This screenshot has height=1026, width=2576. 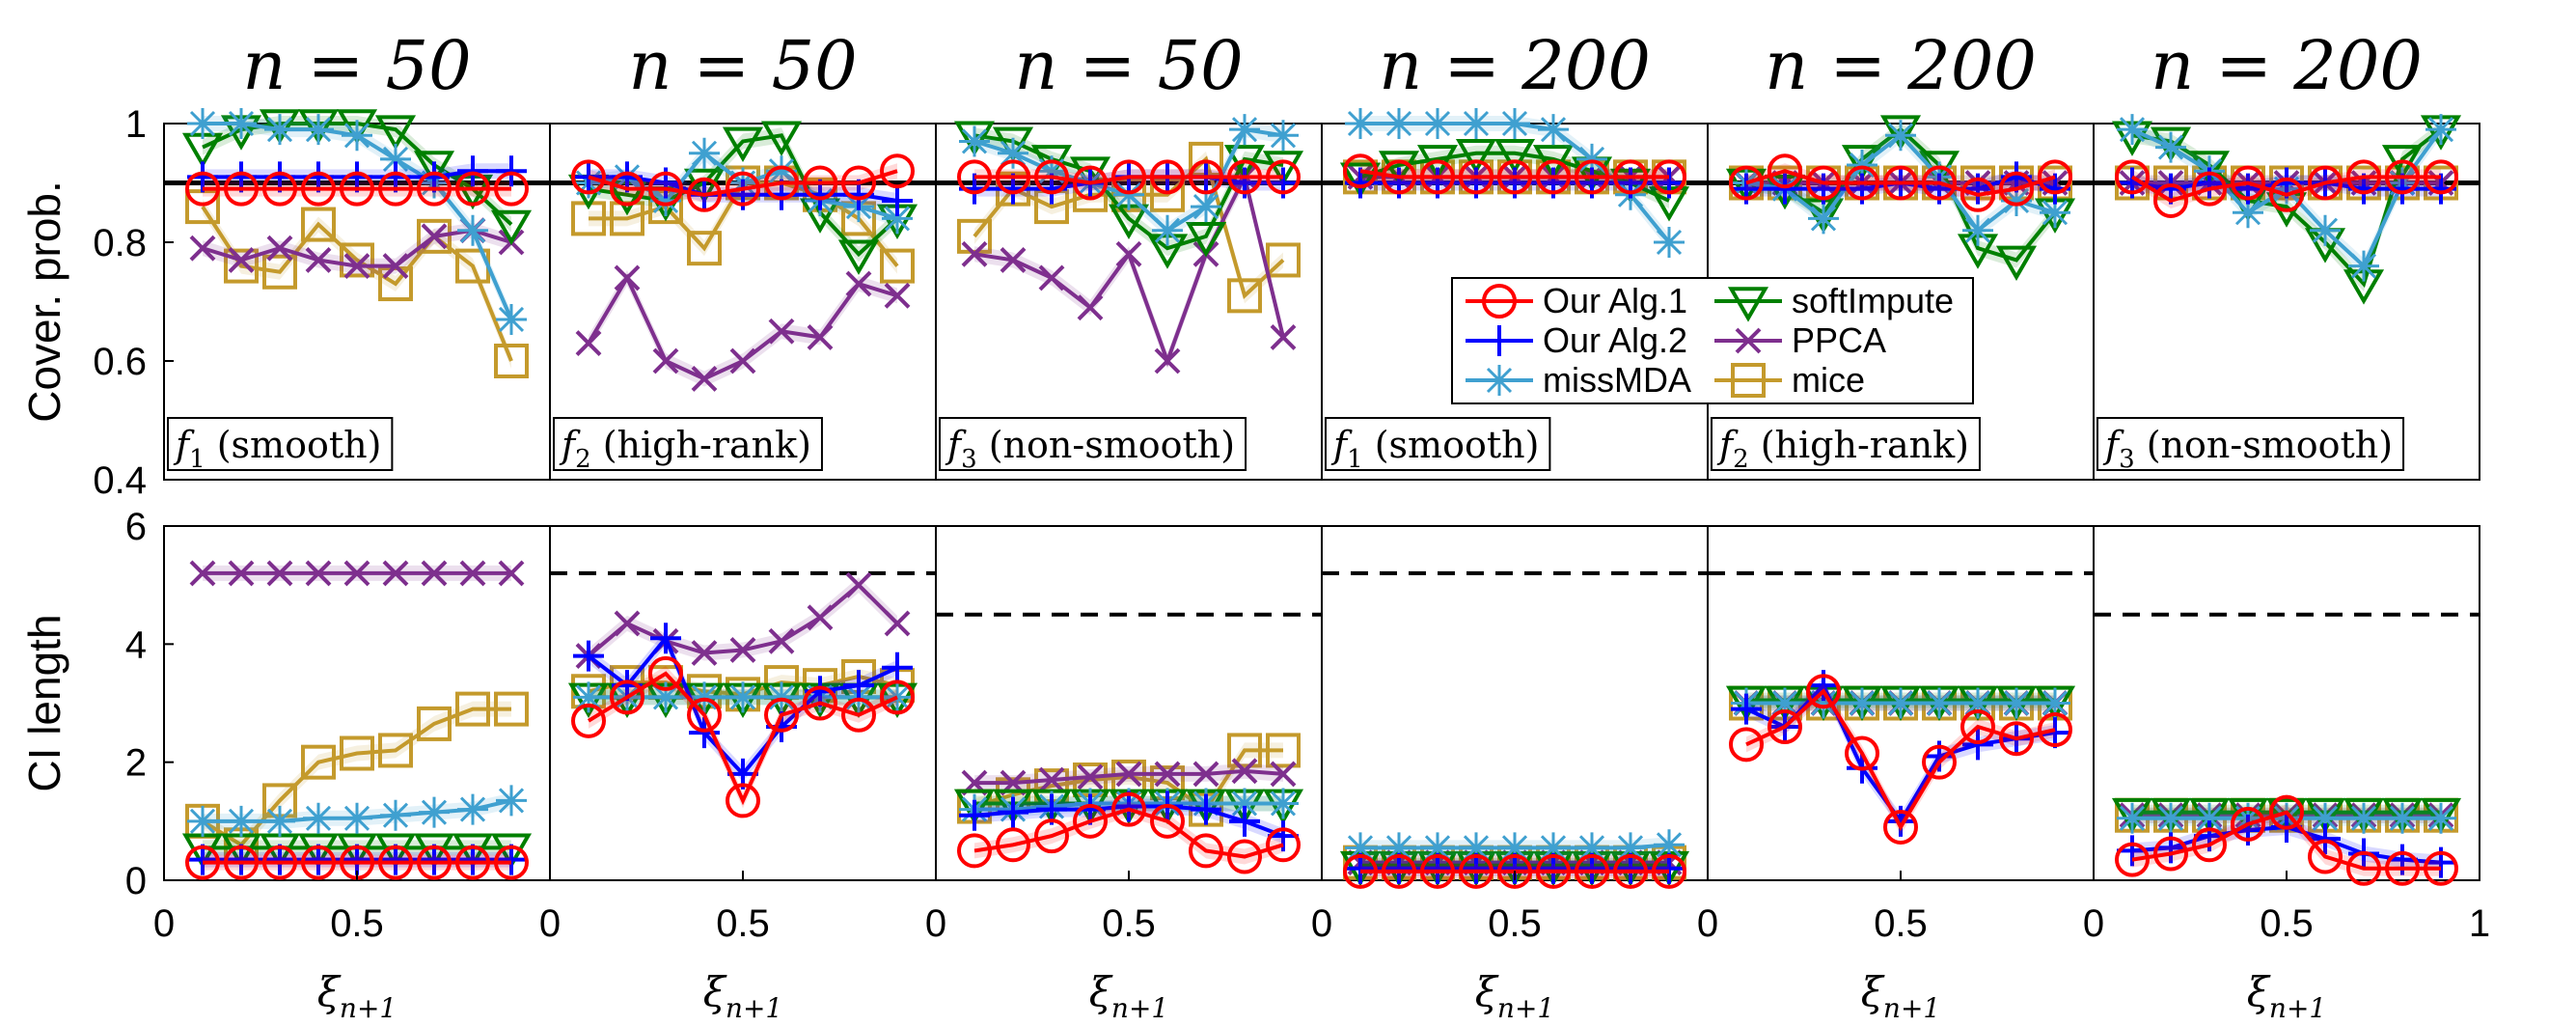 What do you see at coordinates (44, 702) in the screenshot?
I see `y-axis-label-length: CI length` at bounding box center [44, 702].